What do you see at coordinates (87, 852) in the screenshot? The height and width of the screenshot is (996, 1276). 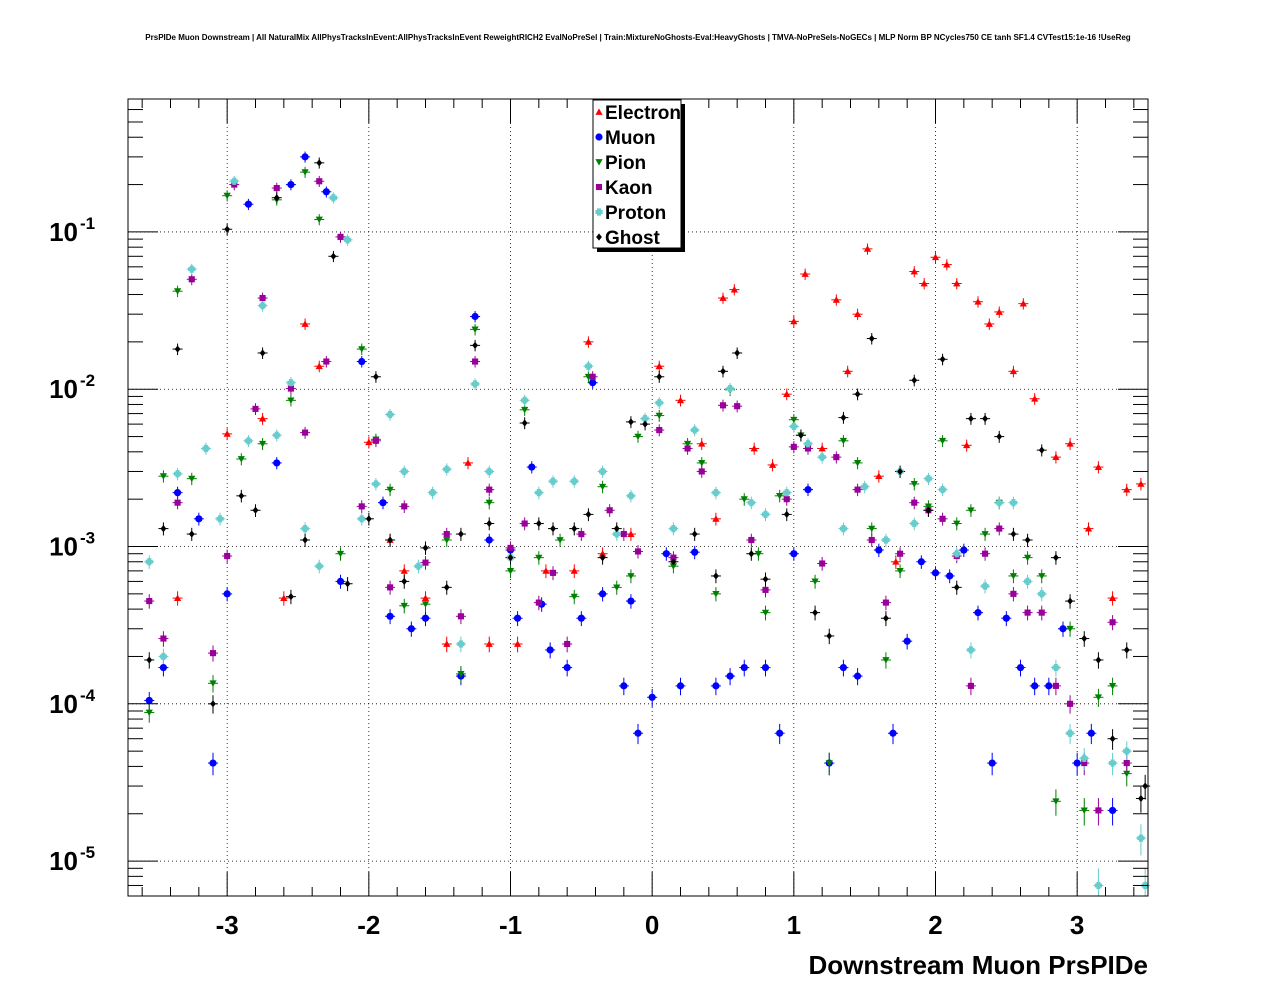 I see `y-tick-exponent: -5` at bounding box center [87, 852].